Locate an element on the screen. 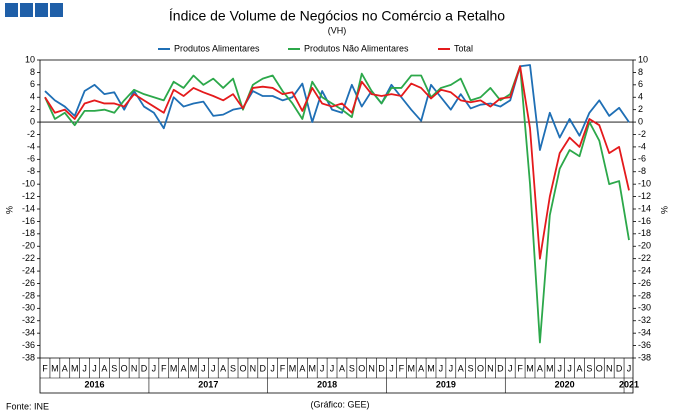 Image resolution: width=680 pixels, height=417 pixels. y2-tick-label: -32 is located at coordinates (644, 320).